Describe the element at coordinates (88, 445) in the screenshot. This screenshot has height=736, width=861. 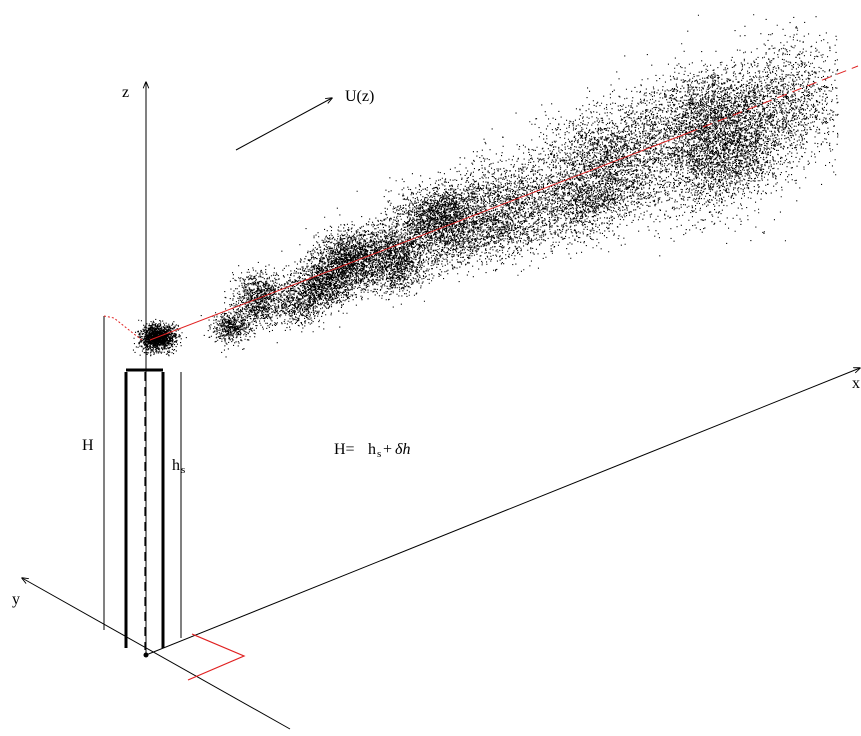
I see `effective-height-label: H` at that location.